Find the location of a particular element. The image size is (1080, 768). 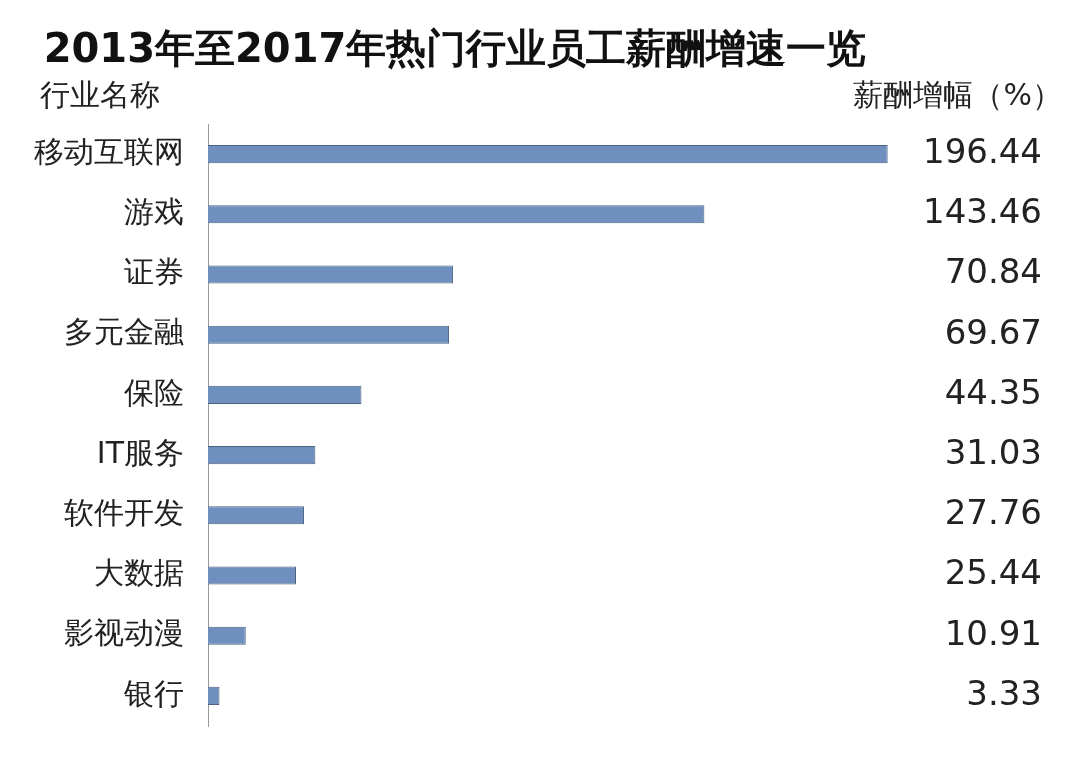

data-label: 10.91 is located at coordinates (993, 632).